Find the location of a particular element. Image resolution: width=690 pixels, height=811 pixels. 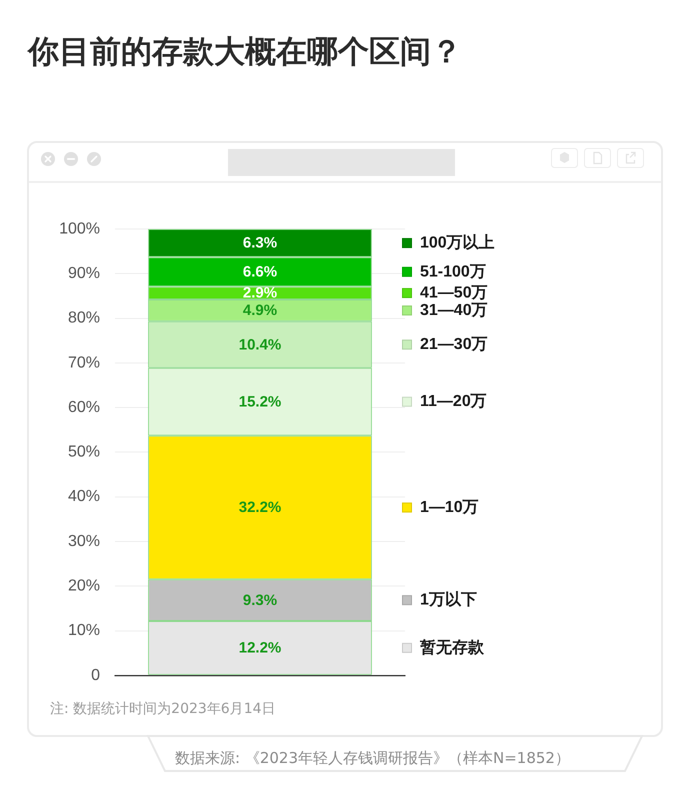

y-tick-label: 0 is located at coordinates (95, 675).